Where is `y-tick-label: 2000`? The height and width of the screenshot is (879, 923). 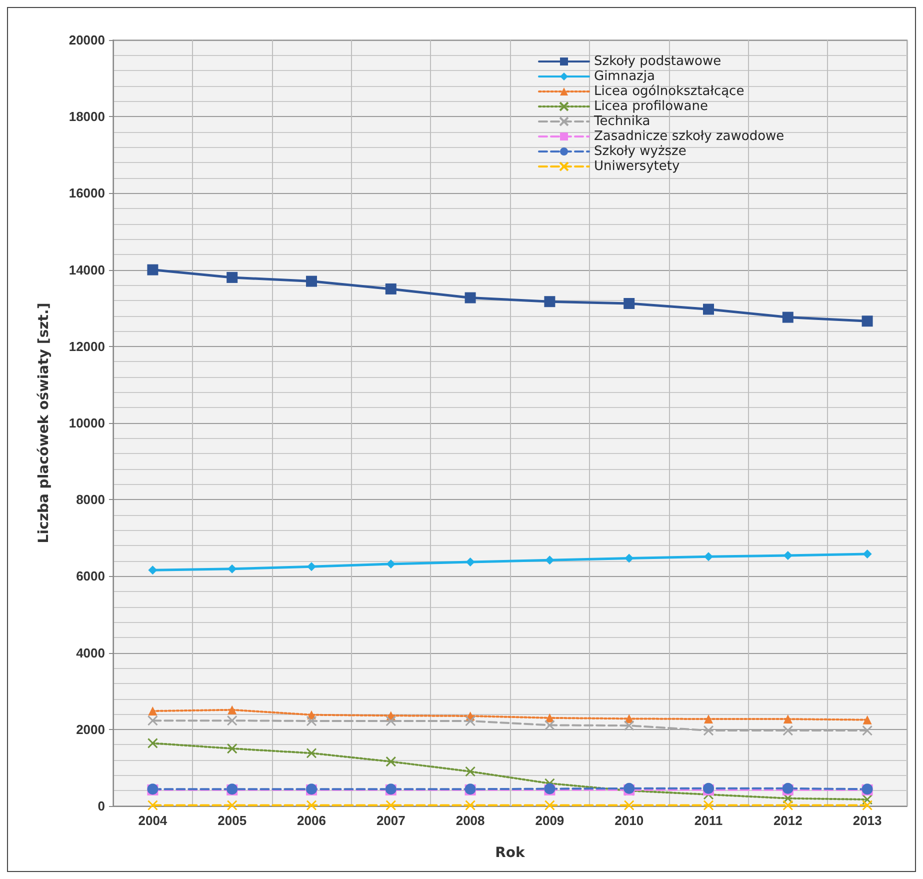 y-tick-label: 2000 is located at coordinates (90, 729).